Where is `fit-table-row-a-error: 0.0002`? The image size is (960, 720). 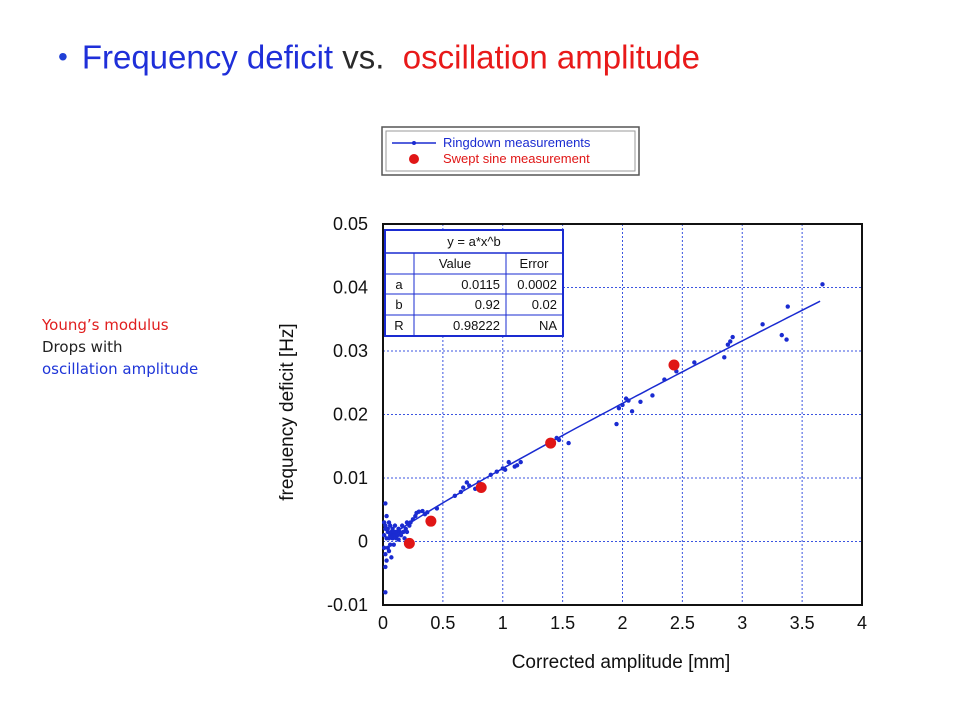
fit-table-row-a-error: 0.0002 is located at coordinates (537, 284).